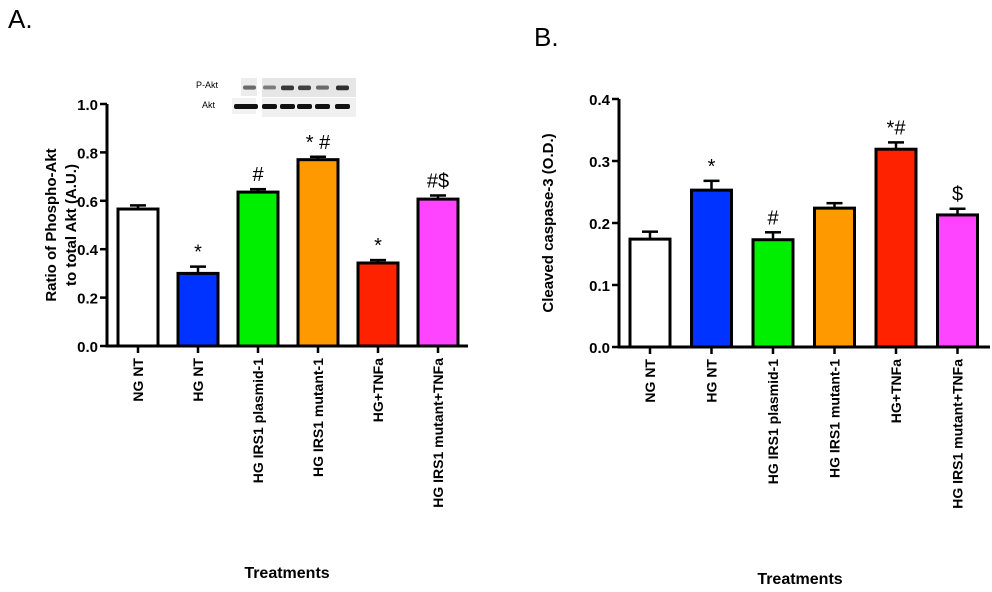 Image resolution: width=992 pixels, height=592 pixels. I want to click on y-tick-label: 0.6, so click(87, 202).